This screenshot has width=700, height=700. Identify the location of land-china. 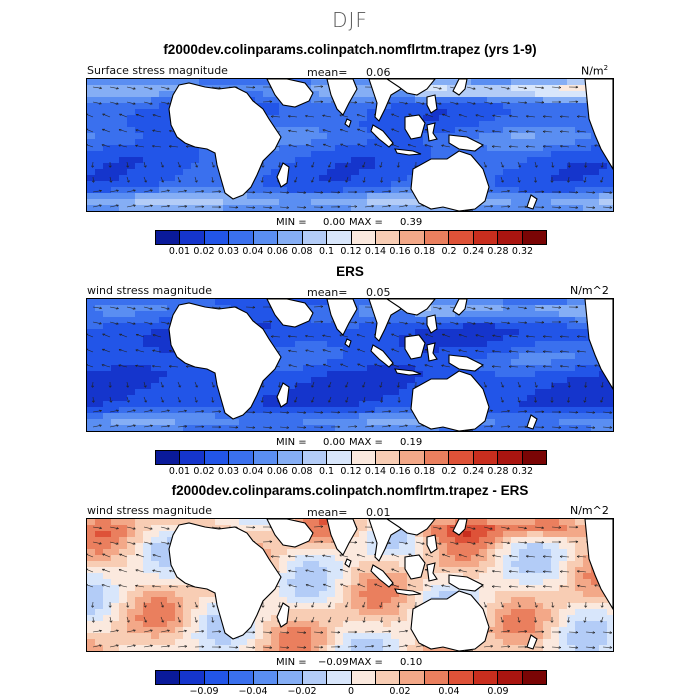
(411, 87).